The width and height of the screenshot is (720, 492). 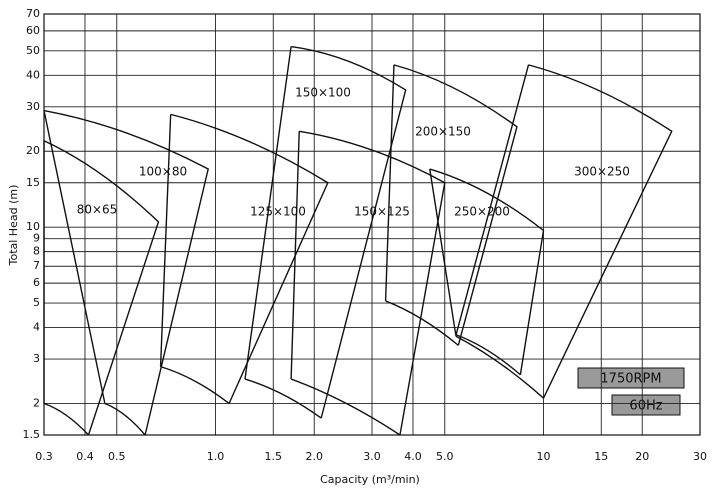 I want to click on x-axis-title: Capacity (m³/min), so click(x=370, y=479).